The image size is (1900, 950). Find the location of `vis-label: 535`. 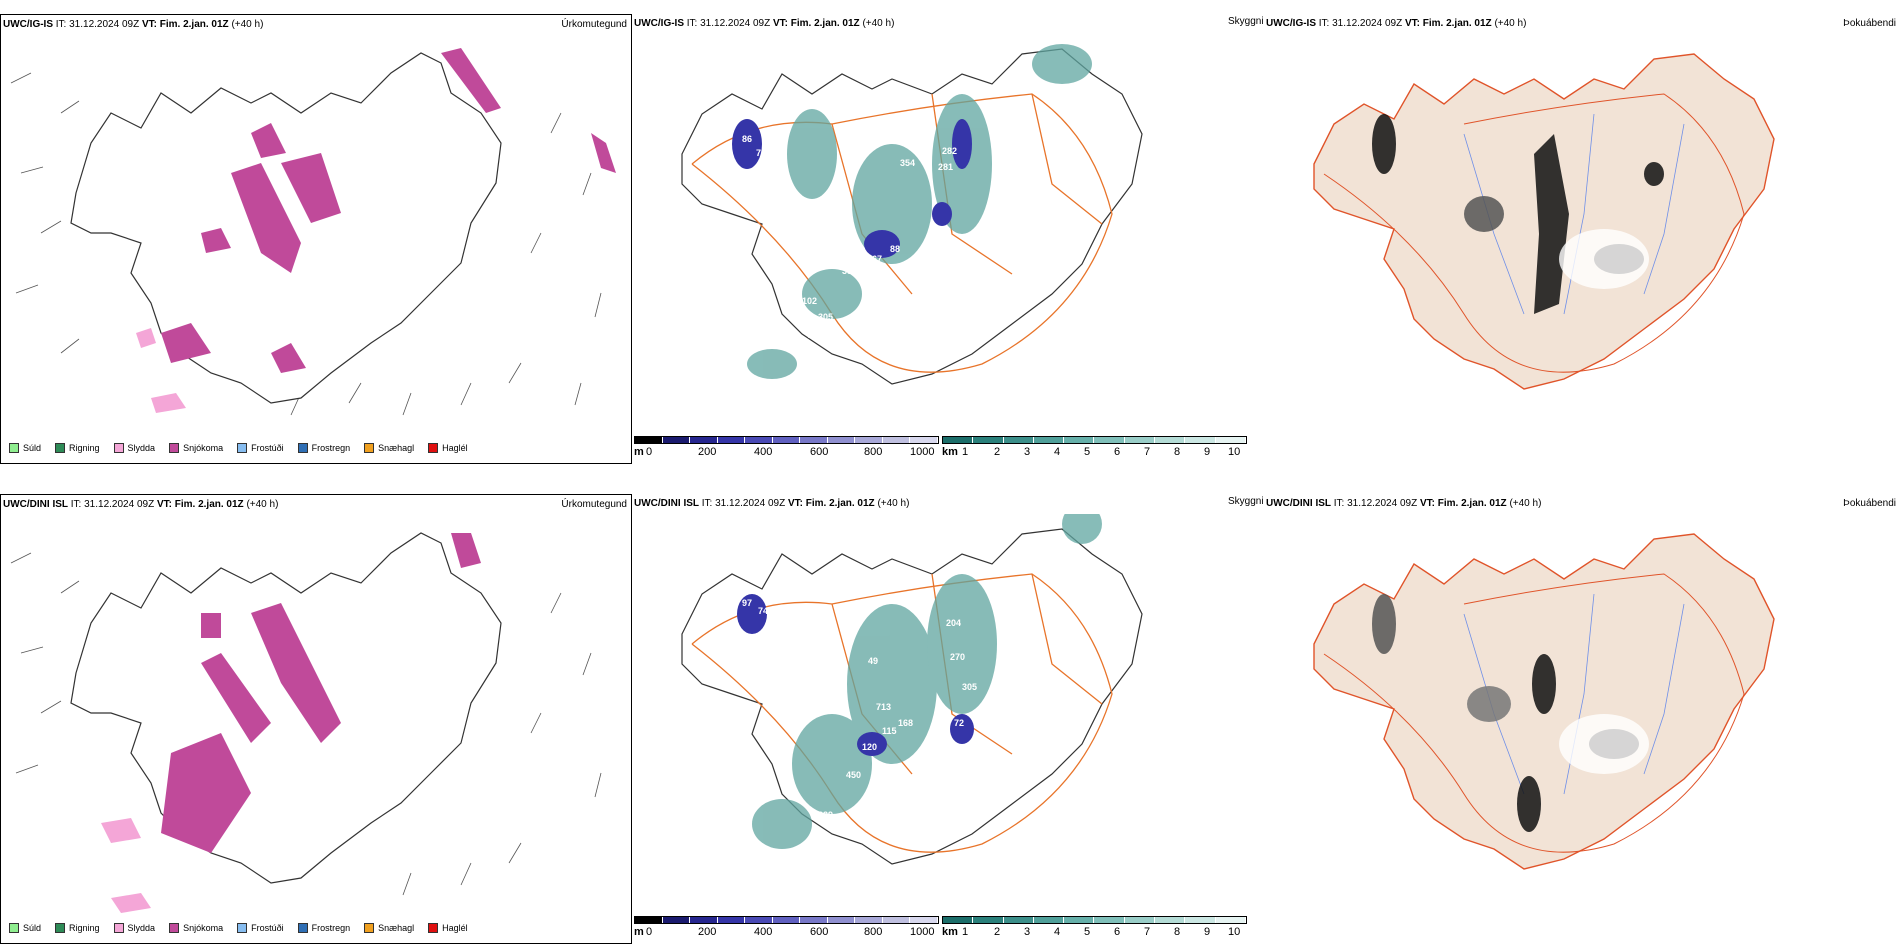

vis-label: 535 is located at coordinates (789, 687).